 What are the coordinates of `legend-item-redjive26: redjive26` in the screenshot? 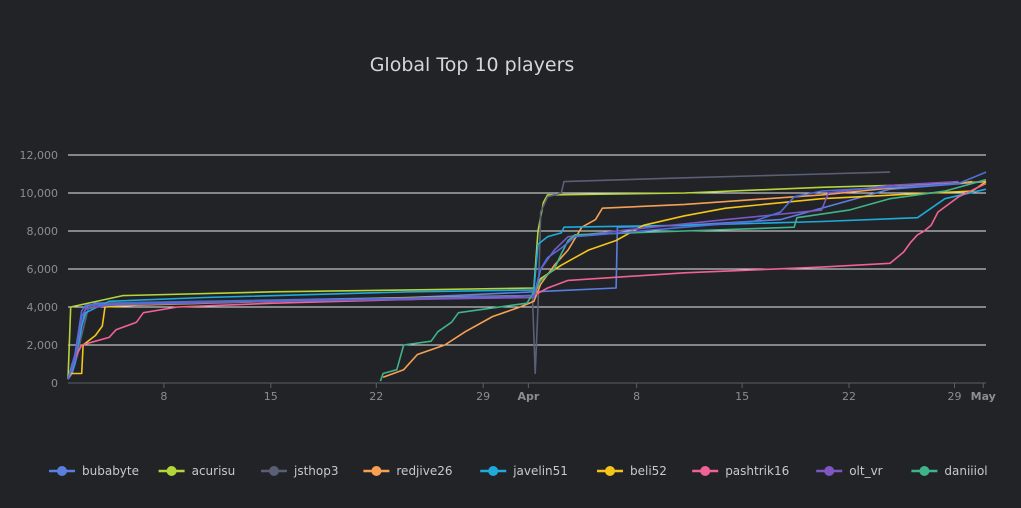 It's located at (407, 471).